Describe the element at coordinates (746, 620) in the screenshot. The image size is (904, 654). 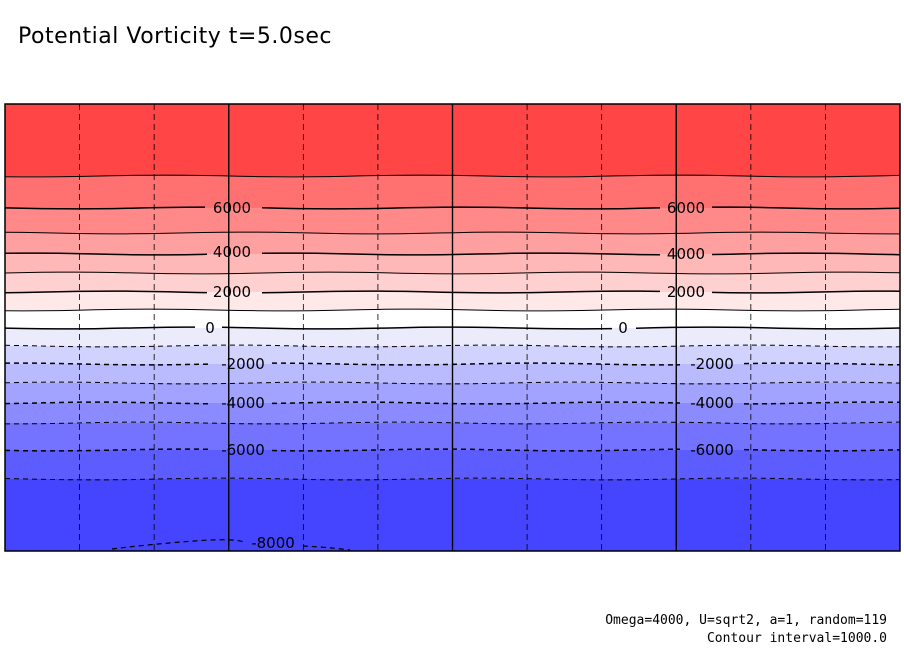
I see `parameters-note: Omega=4000, U=sqrt2, a=1, random=119` at that location.